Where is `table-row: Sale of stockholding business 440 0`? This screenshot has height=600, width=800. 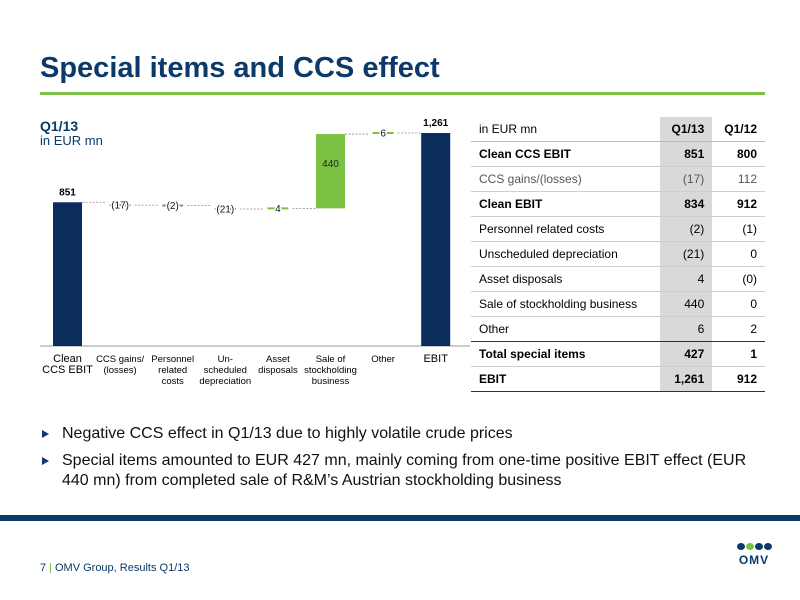
table-row: Sale of stockholding business 440 0 is located at coordinates (618, 304).